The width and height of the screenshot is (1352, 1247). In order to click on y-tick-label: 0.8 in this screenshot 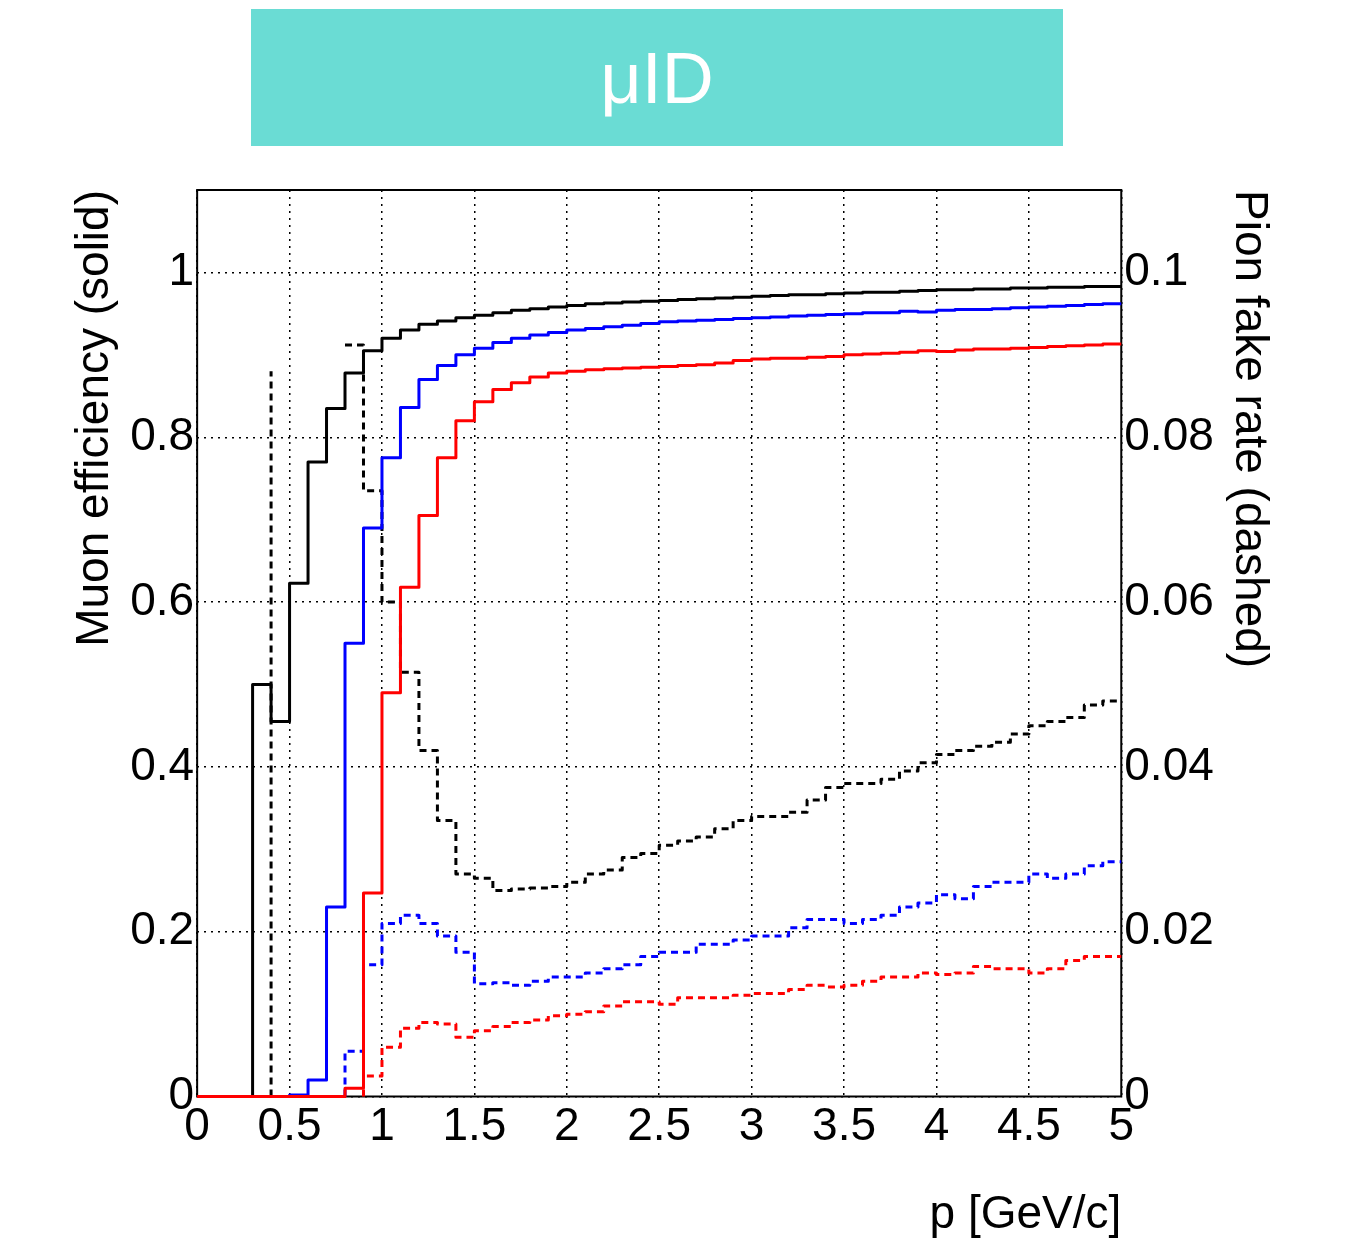, I will do `click(162, 433)`.